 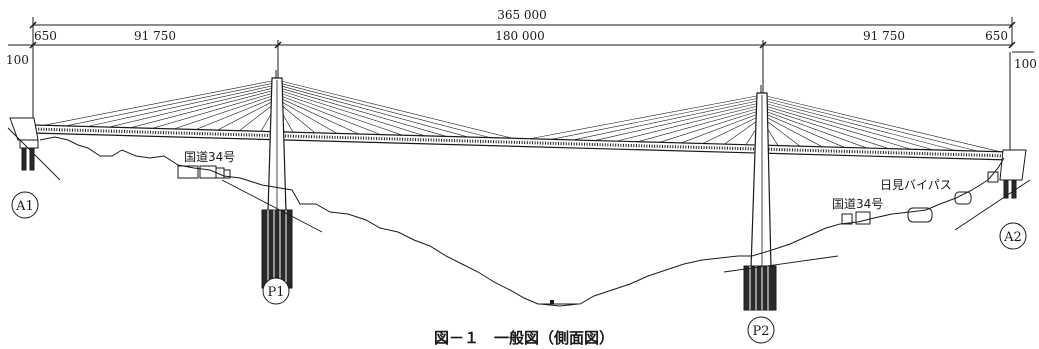 I want to click on dim-left-side-span: 91 750, so click(x=155, y=36).